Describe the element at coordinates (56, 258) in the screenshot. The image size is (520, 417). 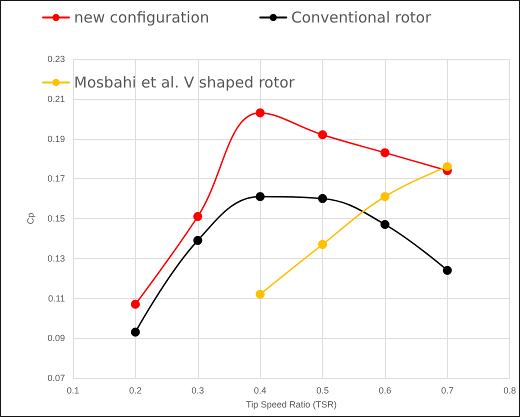
I see `y-tick-label: 0.13` at that location.